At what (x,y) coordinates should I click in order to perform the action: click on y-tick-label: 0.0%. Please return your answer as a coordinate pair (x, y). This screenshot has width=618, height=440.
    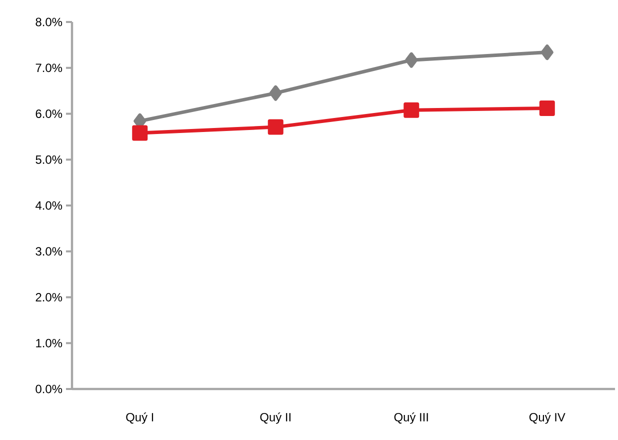
    Looking at the image, I should click on (49, 389).